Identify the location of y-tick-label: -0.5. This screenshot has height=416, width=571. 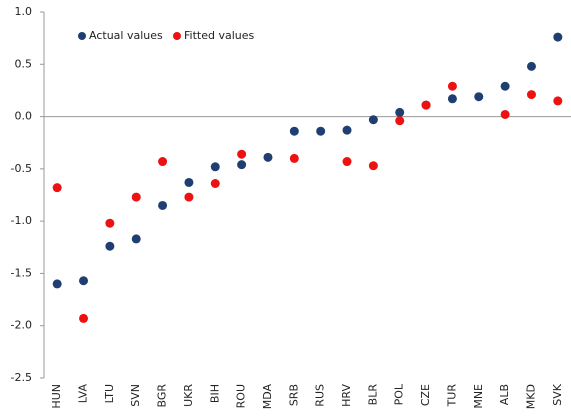
(21, 168).